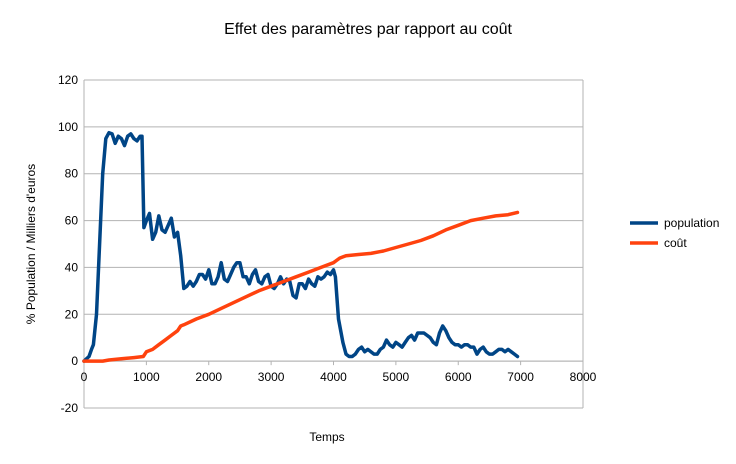 This screenshot has height=464, width=736. What do you see at coordinates (68, 80) in the screenshot?
I see `y-tick-label: 120` at bounding box center [68, 80].